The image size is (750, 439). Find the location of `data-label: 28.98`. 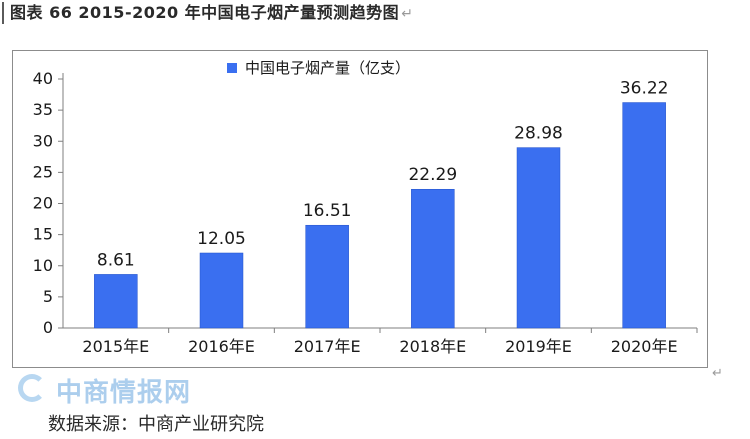

data-label: 28.98 is located at coordinates (538, 134).